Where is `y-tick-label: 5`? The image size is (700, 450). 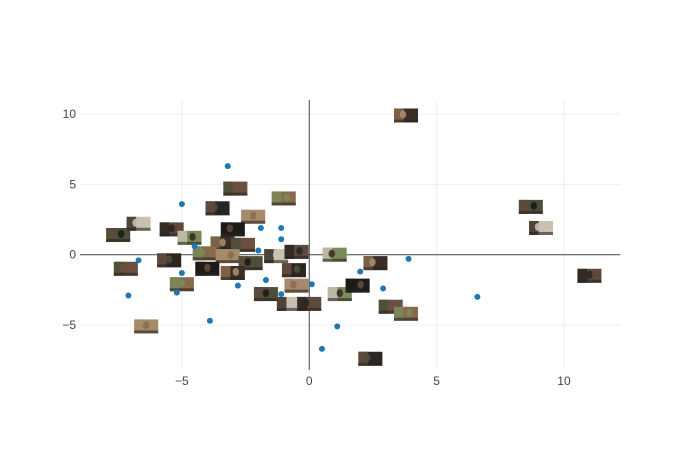 y-tick-label: 5 is located at coordinates (72, 184).